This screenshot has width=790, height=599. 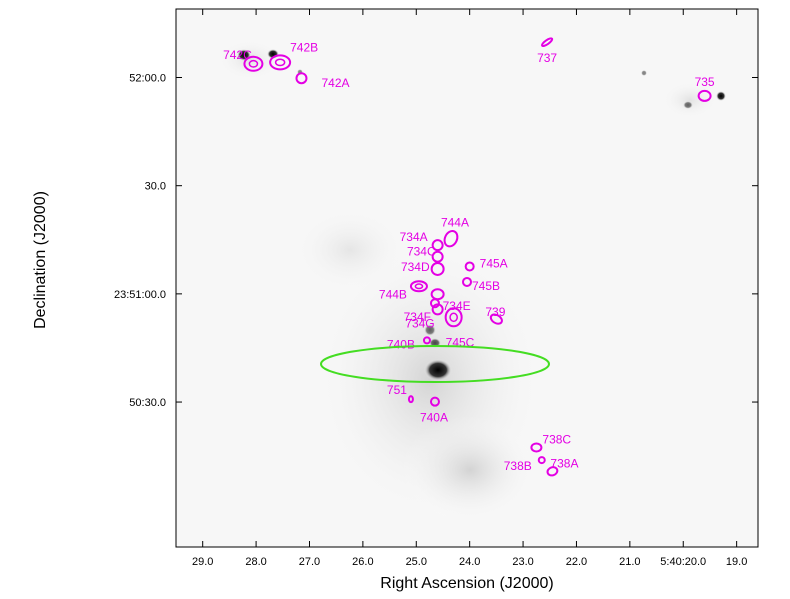 What do you see at coordinates (202, 562) in the screenshot?
I see `x-tick-label: 29.0` at bounding box center [202, 562].